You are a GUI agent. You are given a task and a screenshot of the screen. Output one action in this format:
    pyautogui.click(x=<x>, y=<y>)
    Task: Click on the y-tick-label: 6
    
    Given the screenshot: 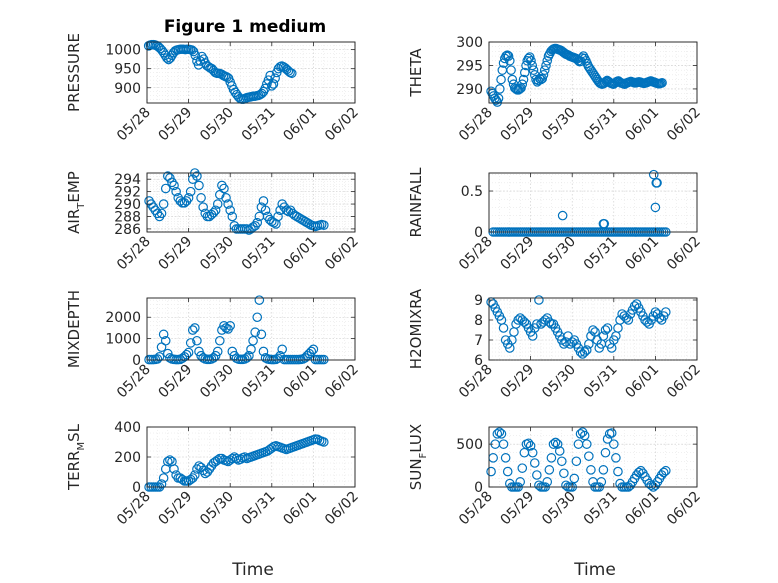 What is the action you would take?
    pyautogui.click(x=478, y=361)
    